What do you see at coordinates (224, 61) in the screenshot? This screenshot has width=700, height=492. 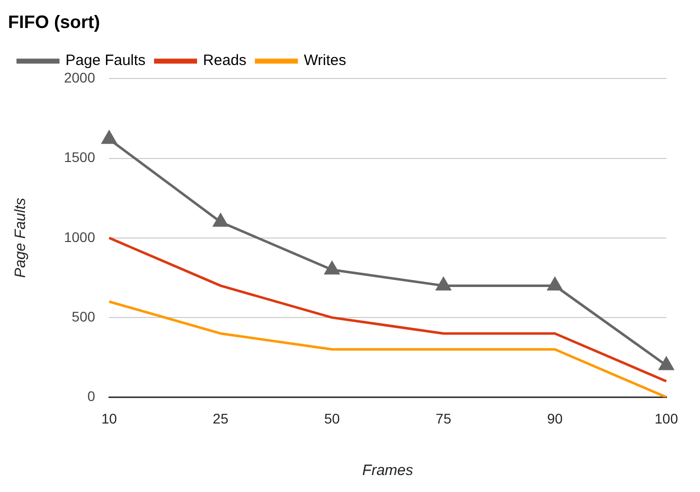 I see `legend-label: Reads` at bounding box center [224, 61].